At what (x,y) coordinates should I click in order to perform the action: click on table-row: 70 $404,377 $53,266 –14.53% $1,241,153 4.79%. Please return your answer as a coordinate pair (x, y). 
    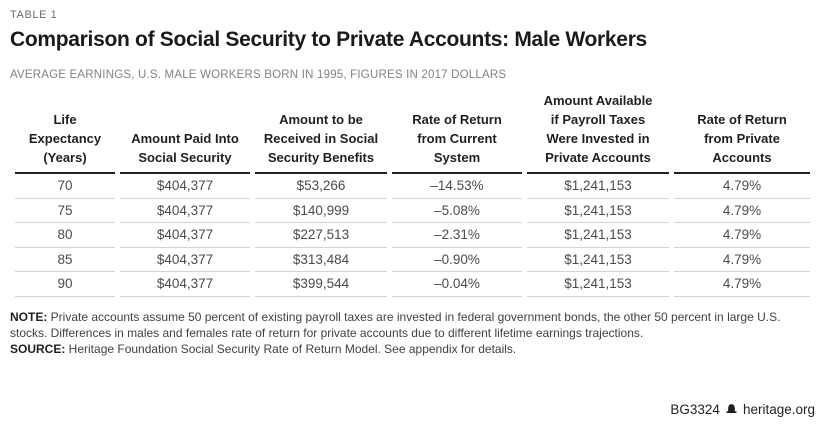
    Looking at the image, I should click on (412, 186).